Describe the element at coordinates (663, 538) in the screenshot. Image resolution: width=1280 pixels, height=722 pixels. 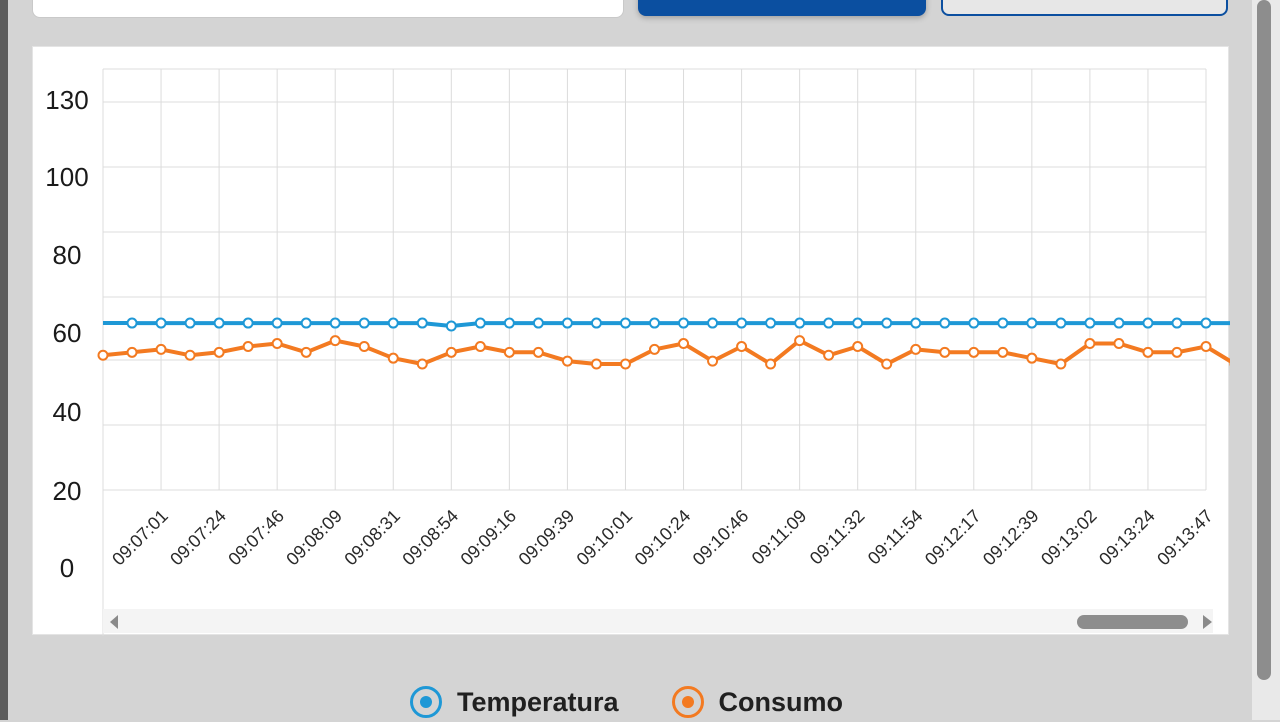
I see `x-tick-label: 09:10:24` at that location.